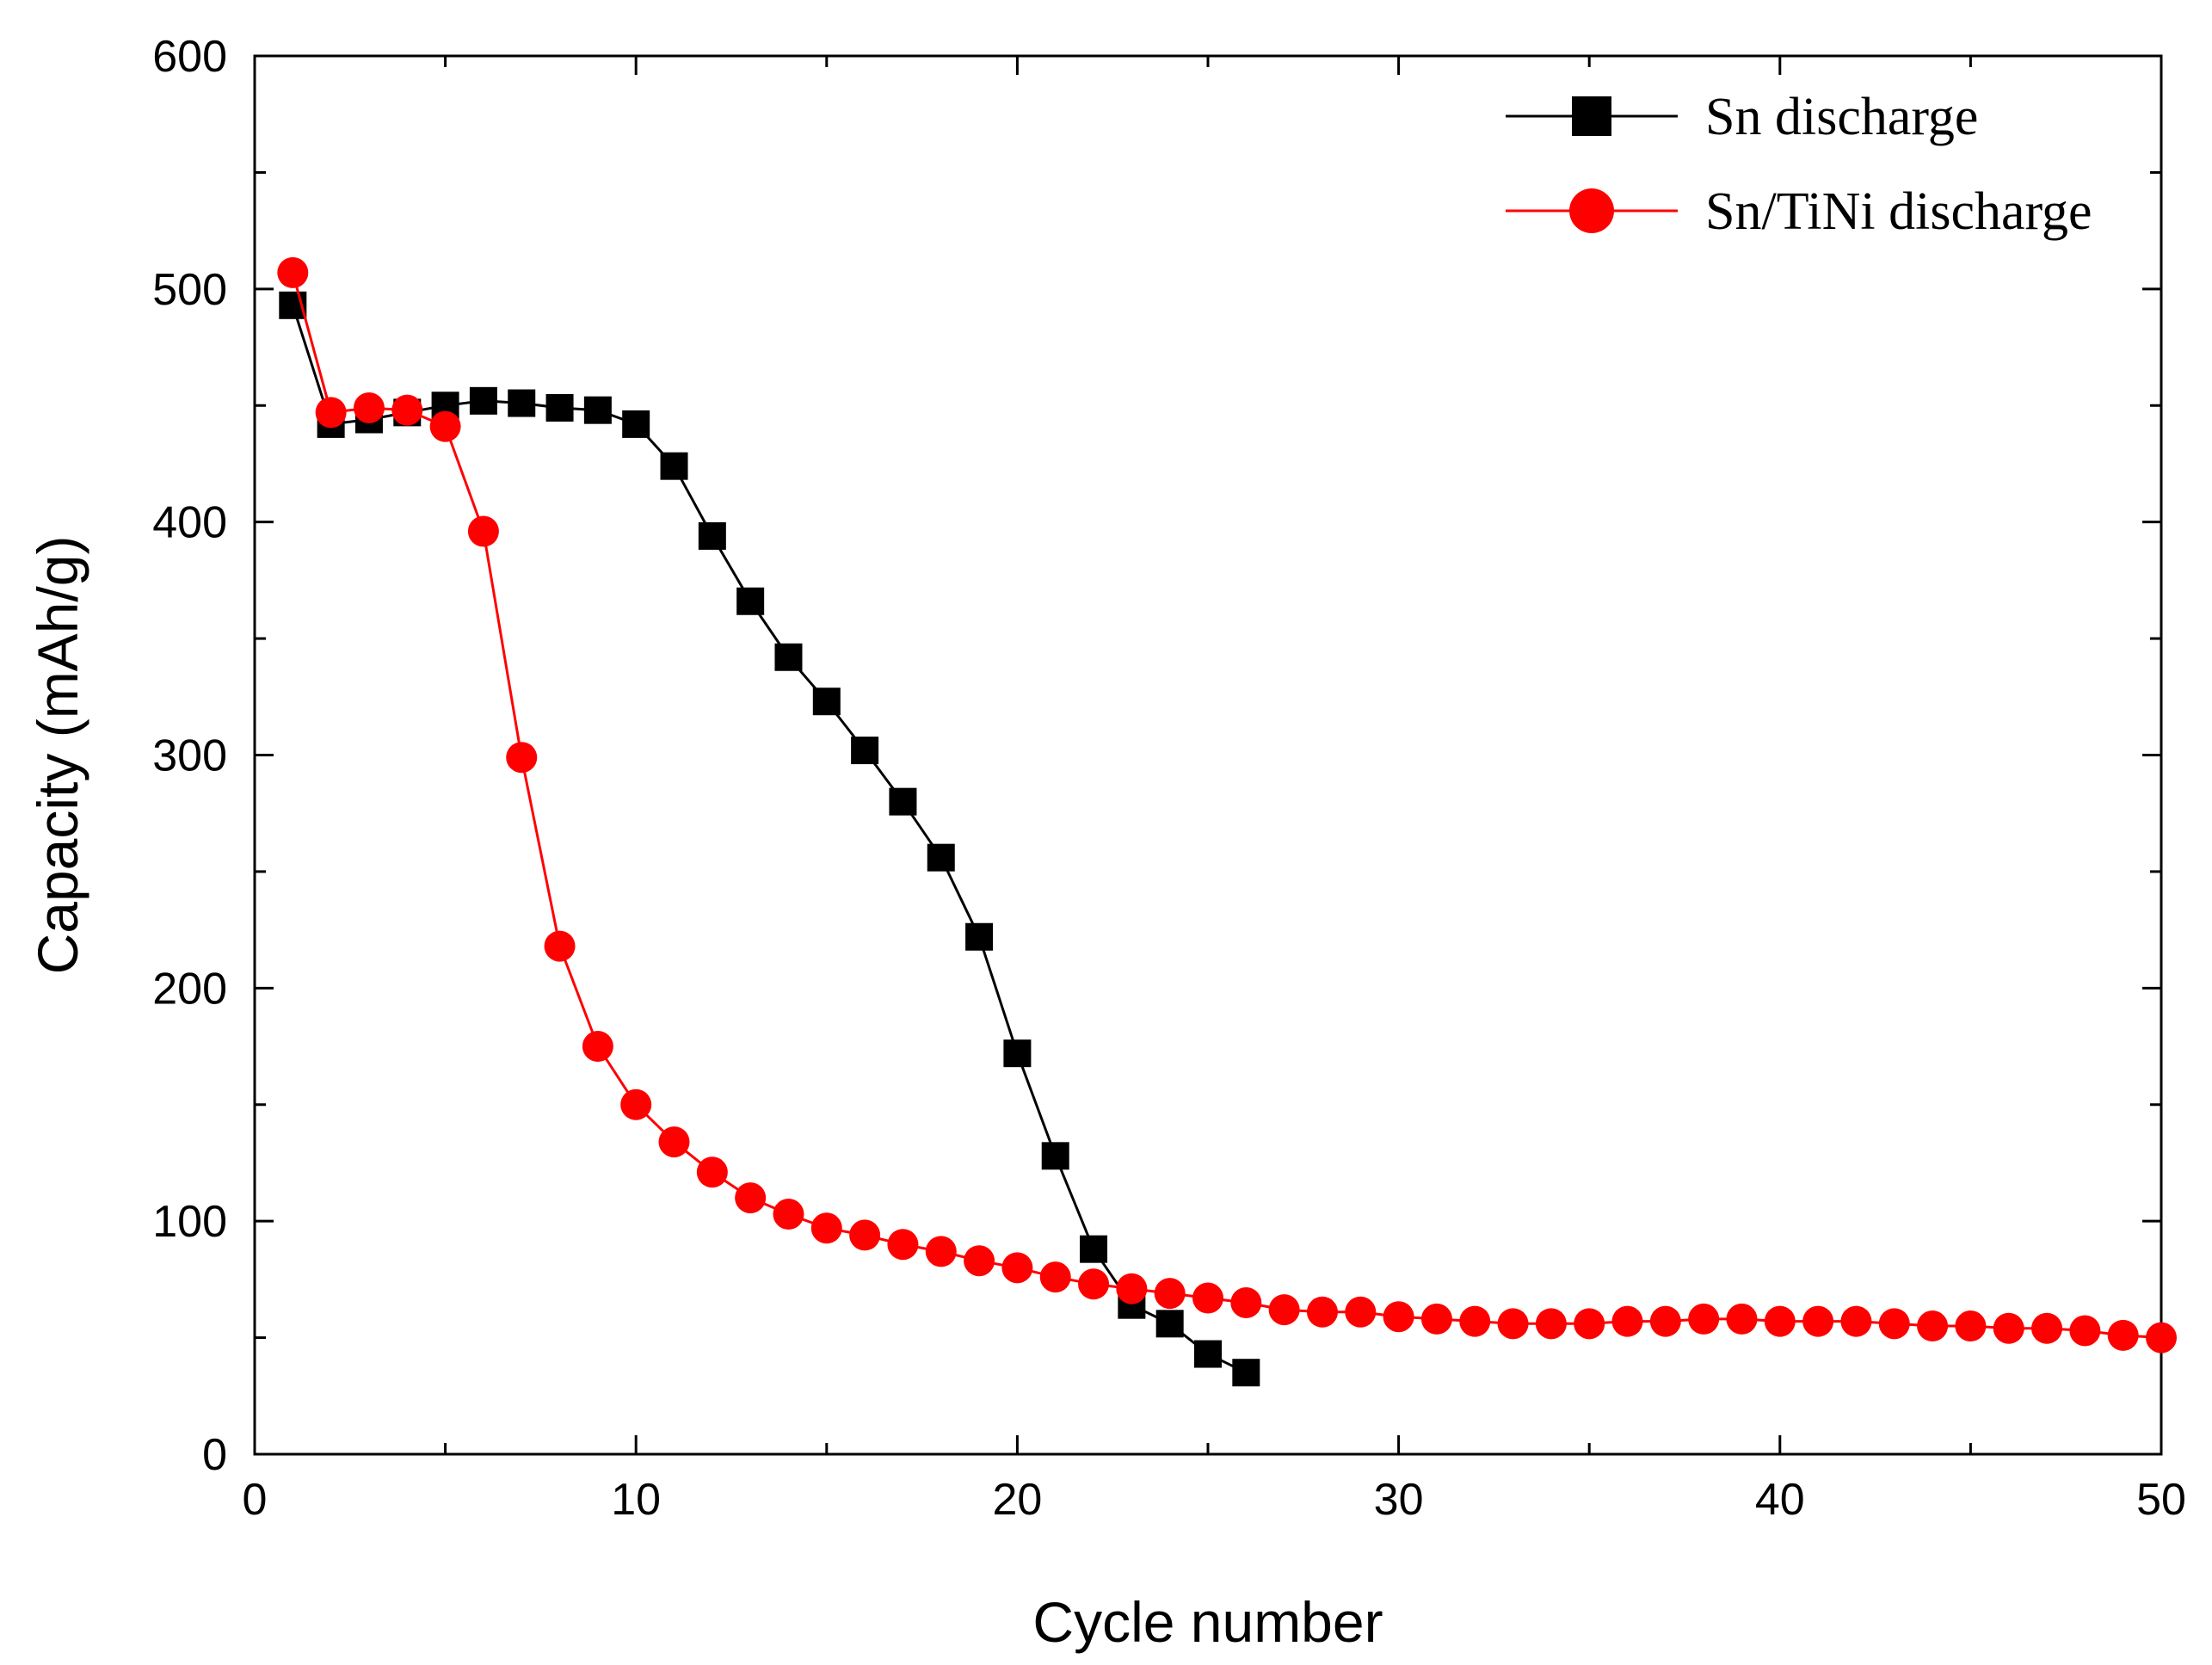 Image resolution: width=2212 pixels, height=1665 pixels. Describe the element at coordinates (1399, 1500) in the screenshot. I see `x-tick-label: 30` at that location.